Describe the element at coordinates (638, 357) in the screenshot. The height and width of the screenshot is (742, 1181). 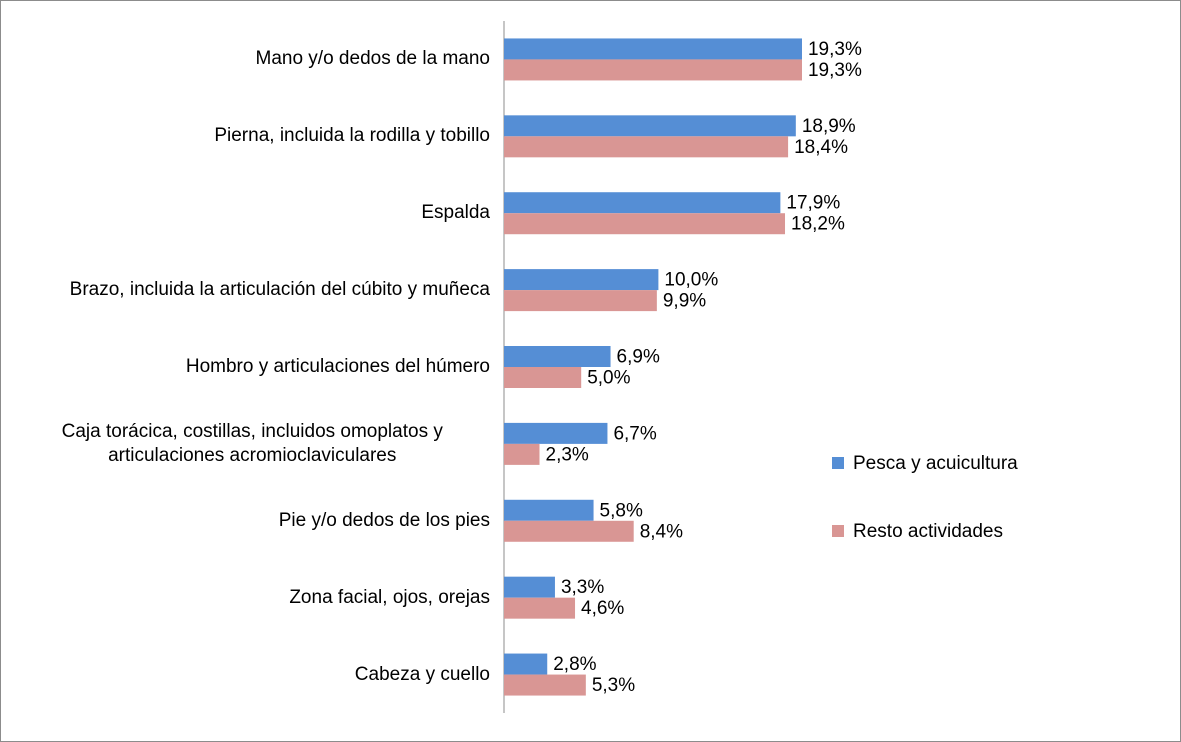
I see `value-label: 6,9%` at that location.